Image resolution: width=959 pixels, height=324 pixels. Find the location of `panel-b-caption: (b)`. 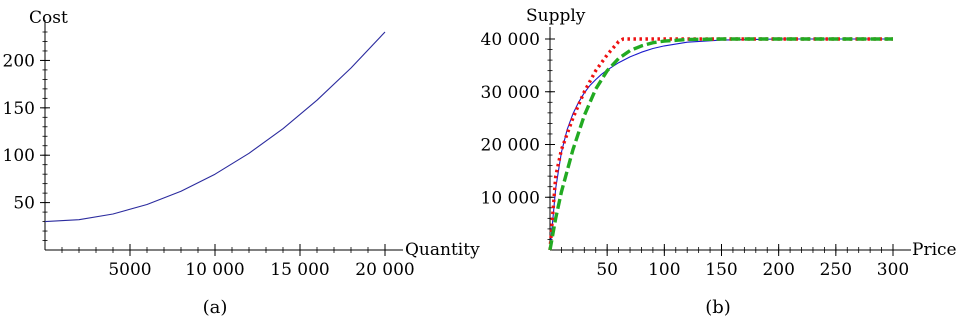

panel-b-caption: (b) is located at coordinates (718, 307).